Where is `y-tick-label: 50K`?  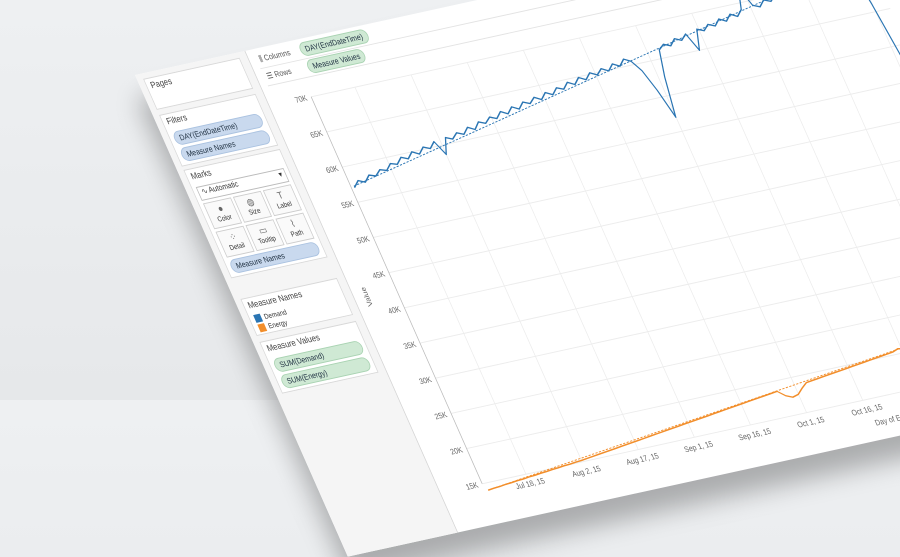
y-tick-label: 50K is located at coordinates (363, 240).